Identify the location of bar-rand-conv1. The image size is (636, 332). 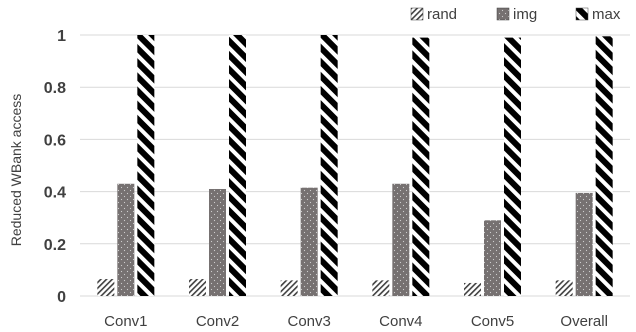
(105, 287).